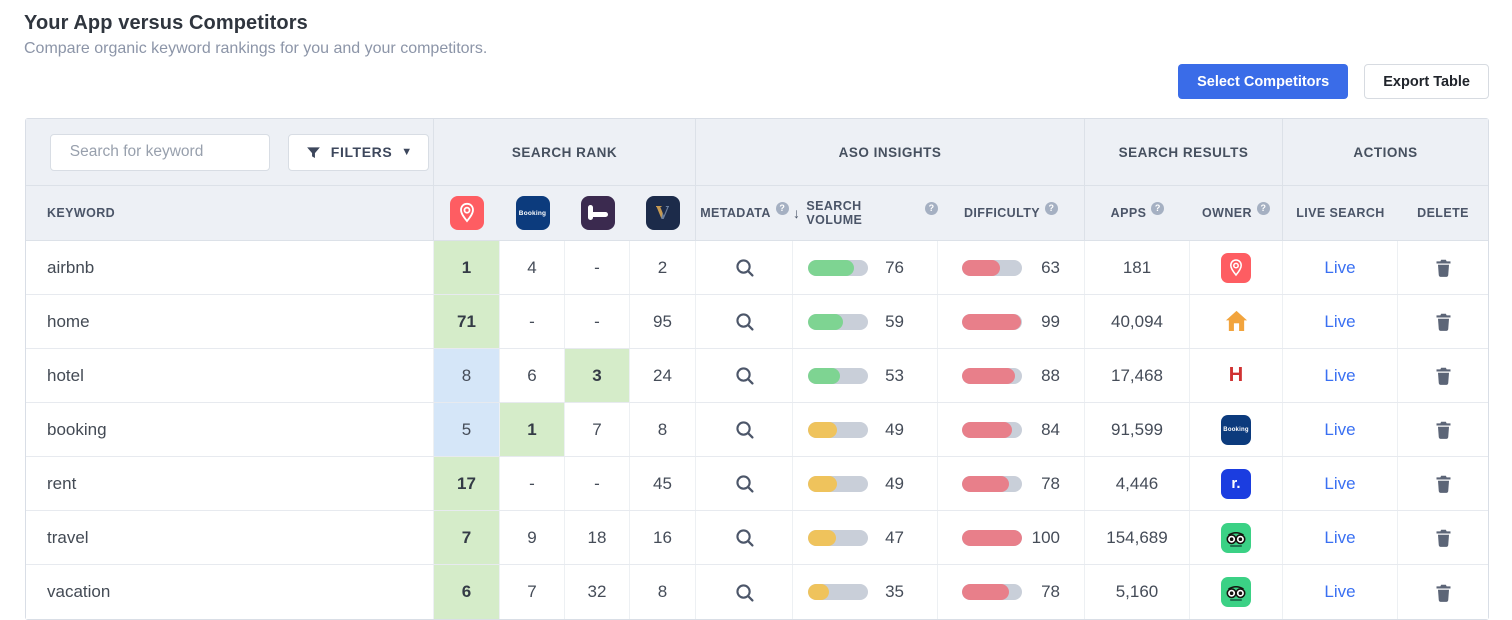 The height and width of the screenshot is (620, 1512). Describe the element at coordinates (1137, 592) in the screenshot. I see `apps-count-cell: 5,160` at that location.